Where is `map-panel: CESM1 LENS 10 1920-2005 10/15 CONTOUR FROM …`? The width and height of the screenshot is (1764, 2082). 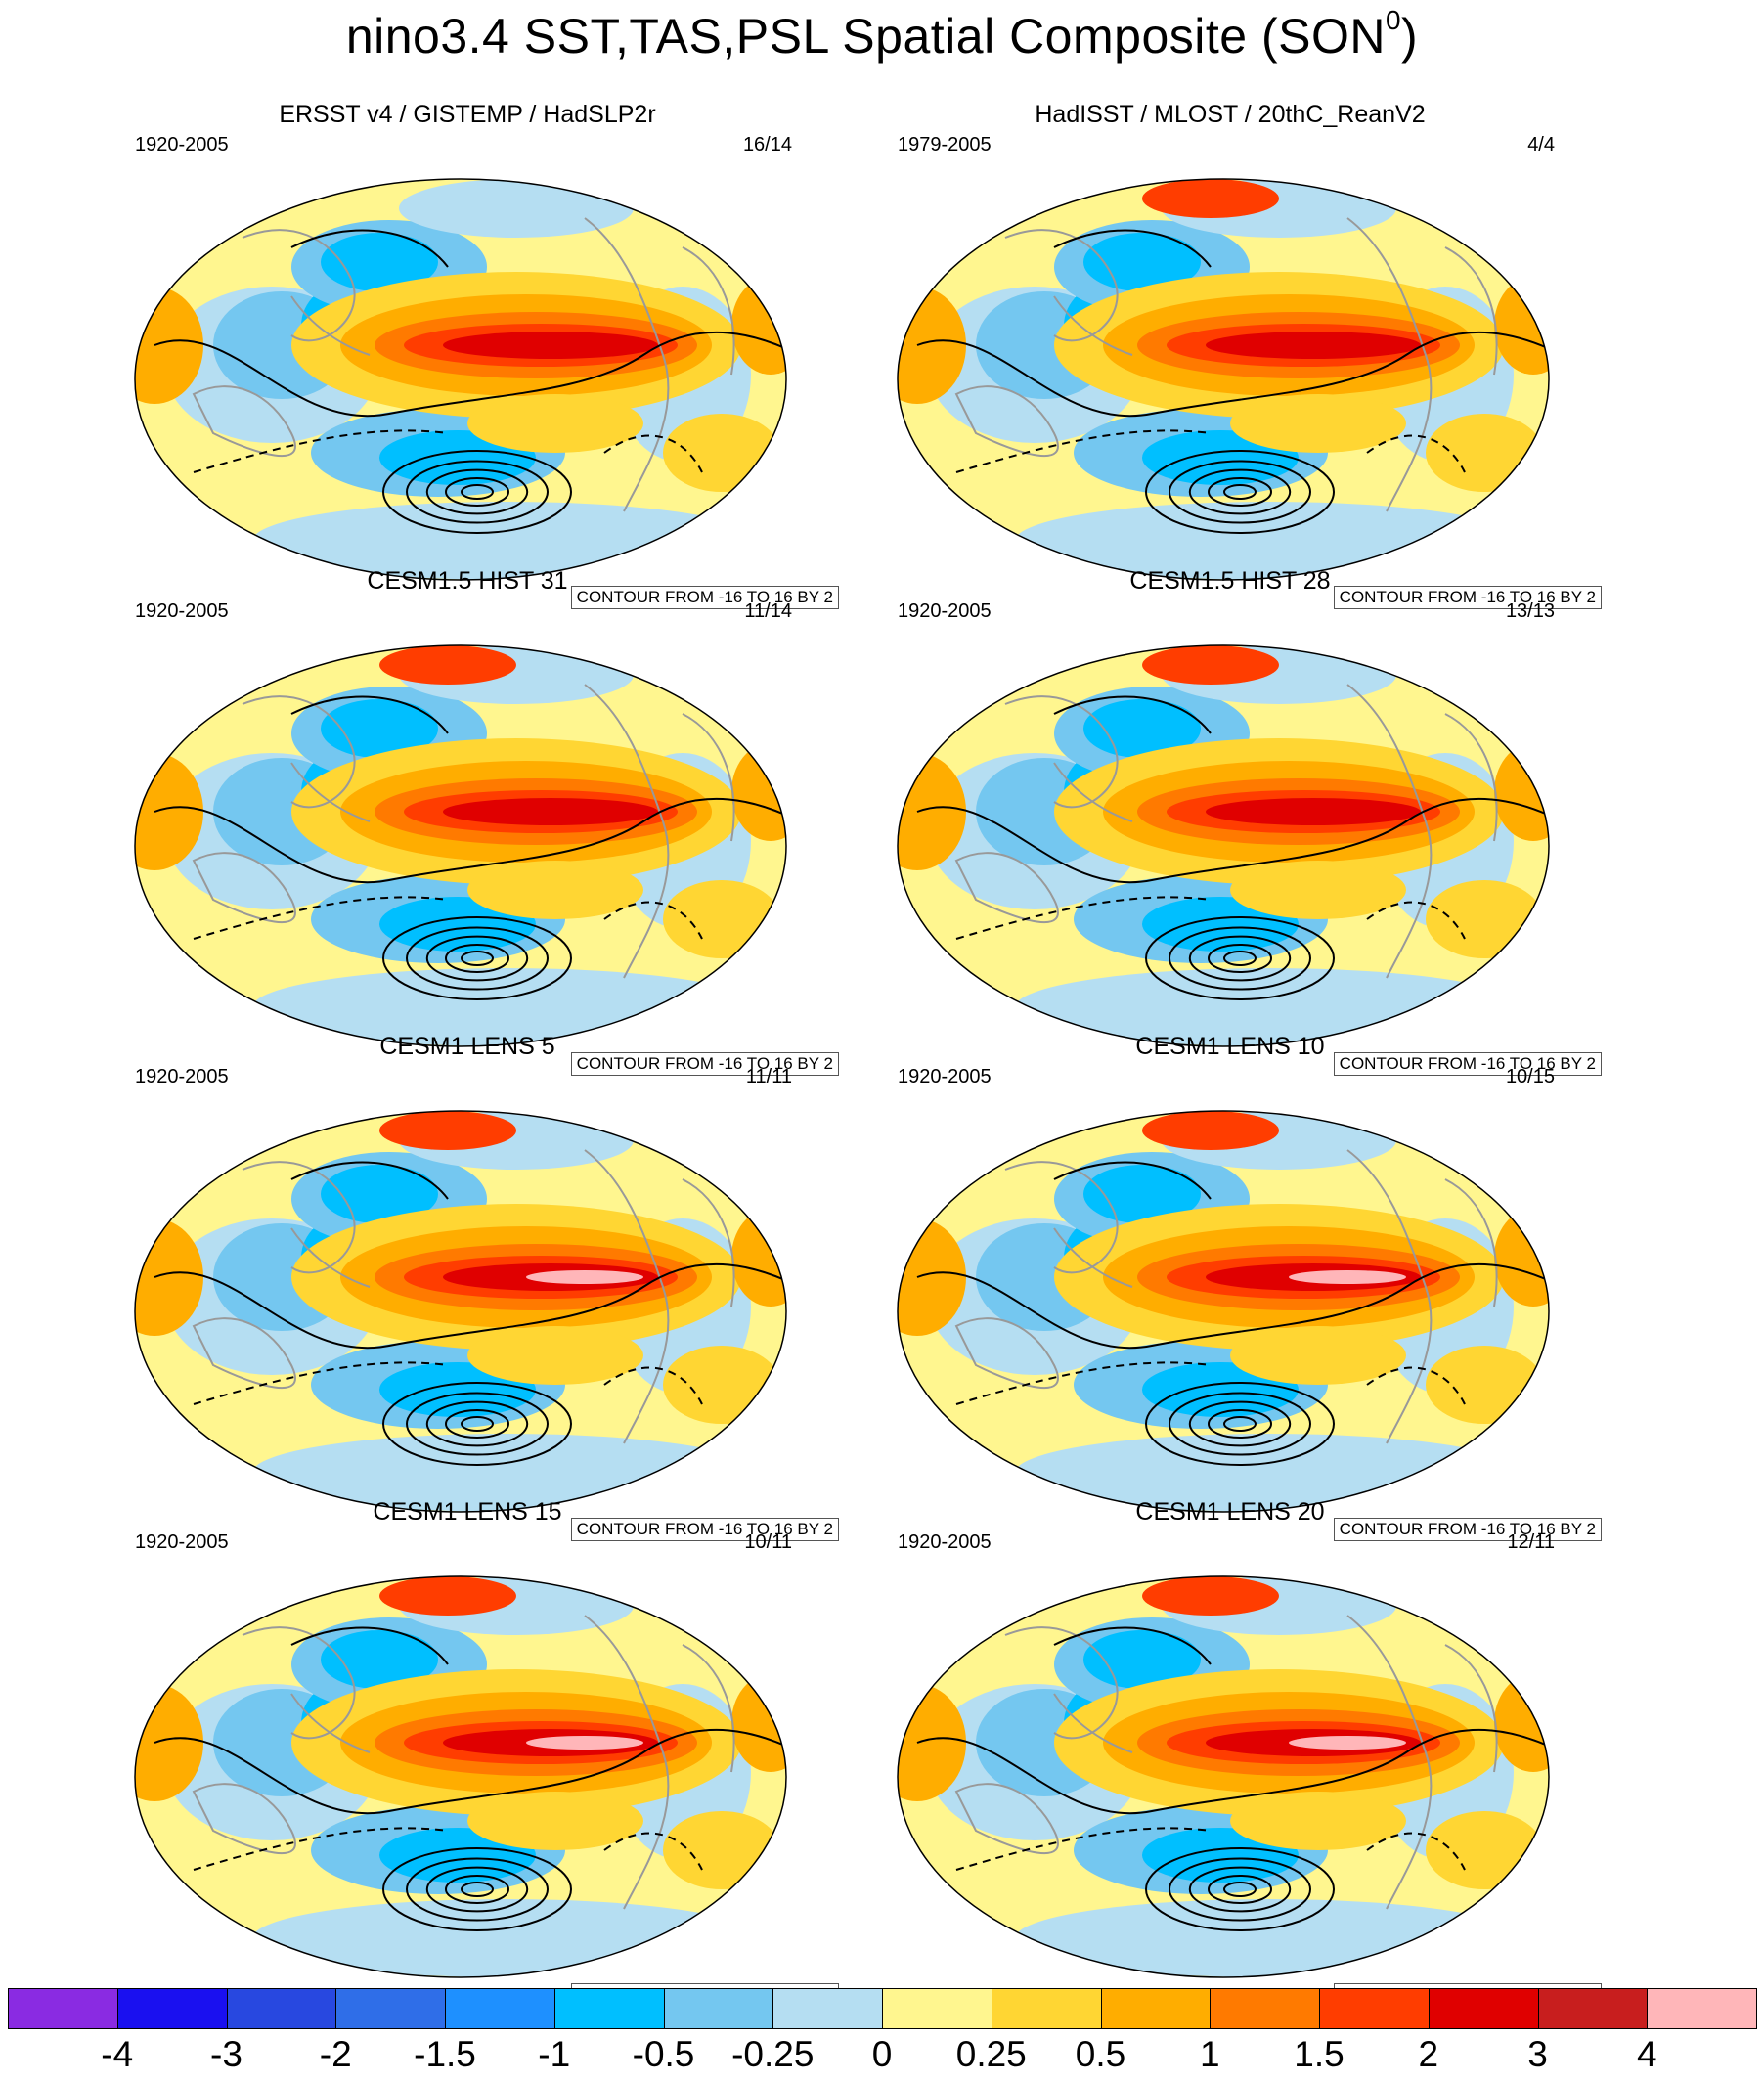
map-panel: CESM1 LENS 10 1920-2005 10/15 CONTOUR FROM … is located at coordinates (1230, 1287).